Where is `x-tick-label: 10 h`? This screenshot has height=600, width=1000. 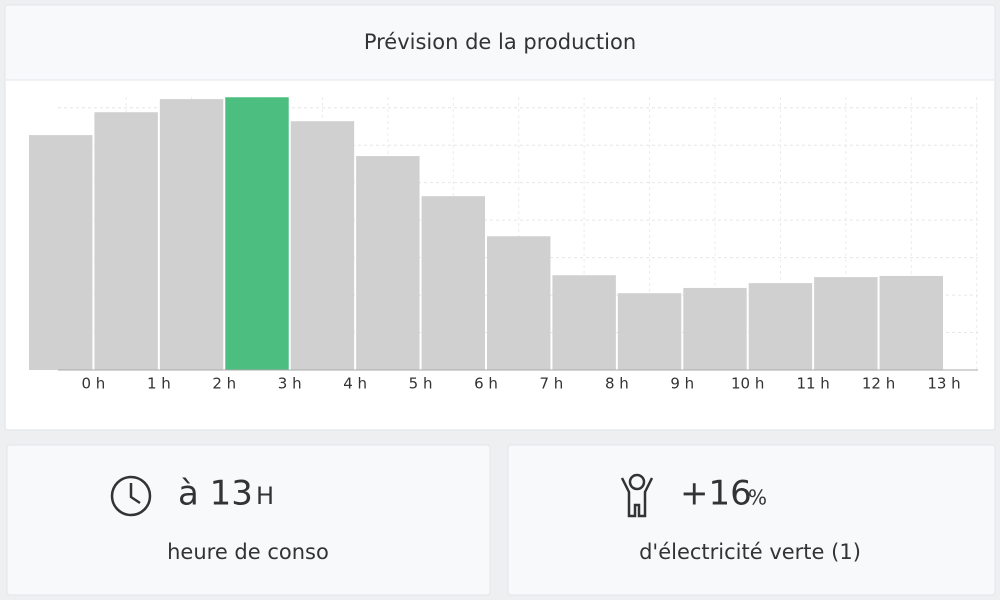 x-tick-label: 10 h is located at coordinates (747, 384).